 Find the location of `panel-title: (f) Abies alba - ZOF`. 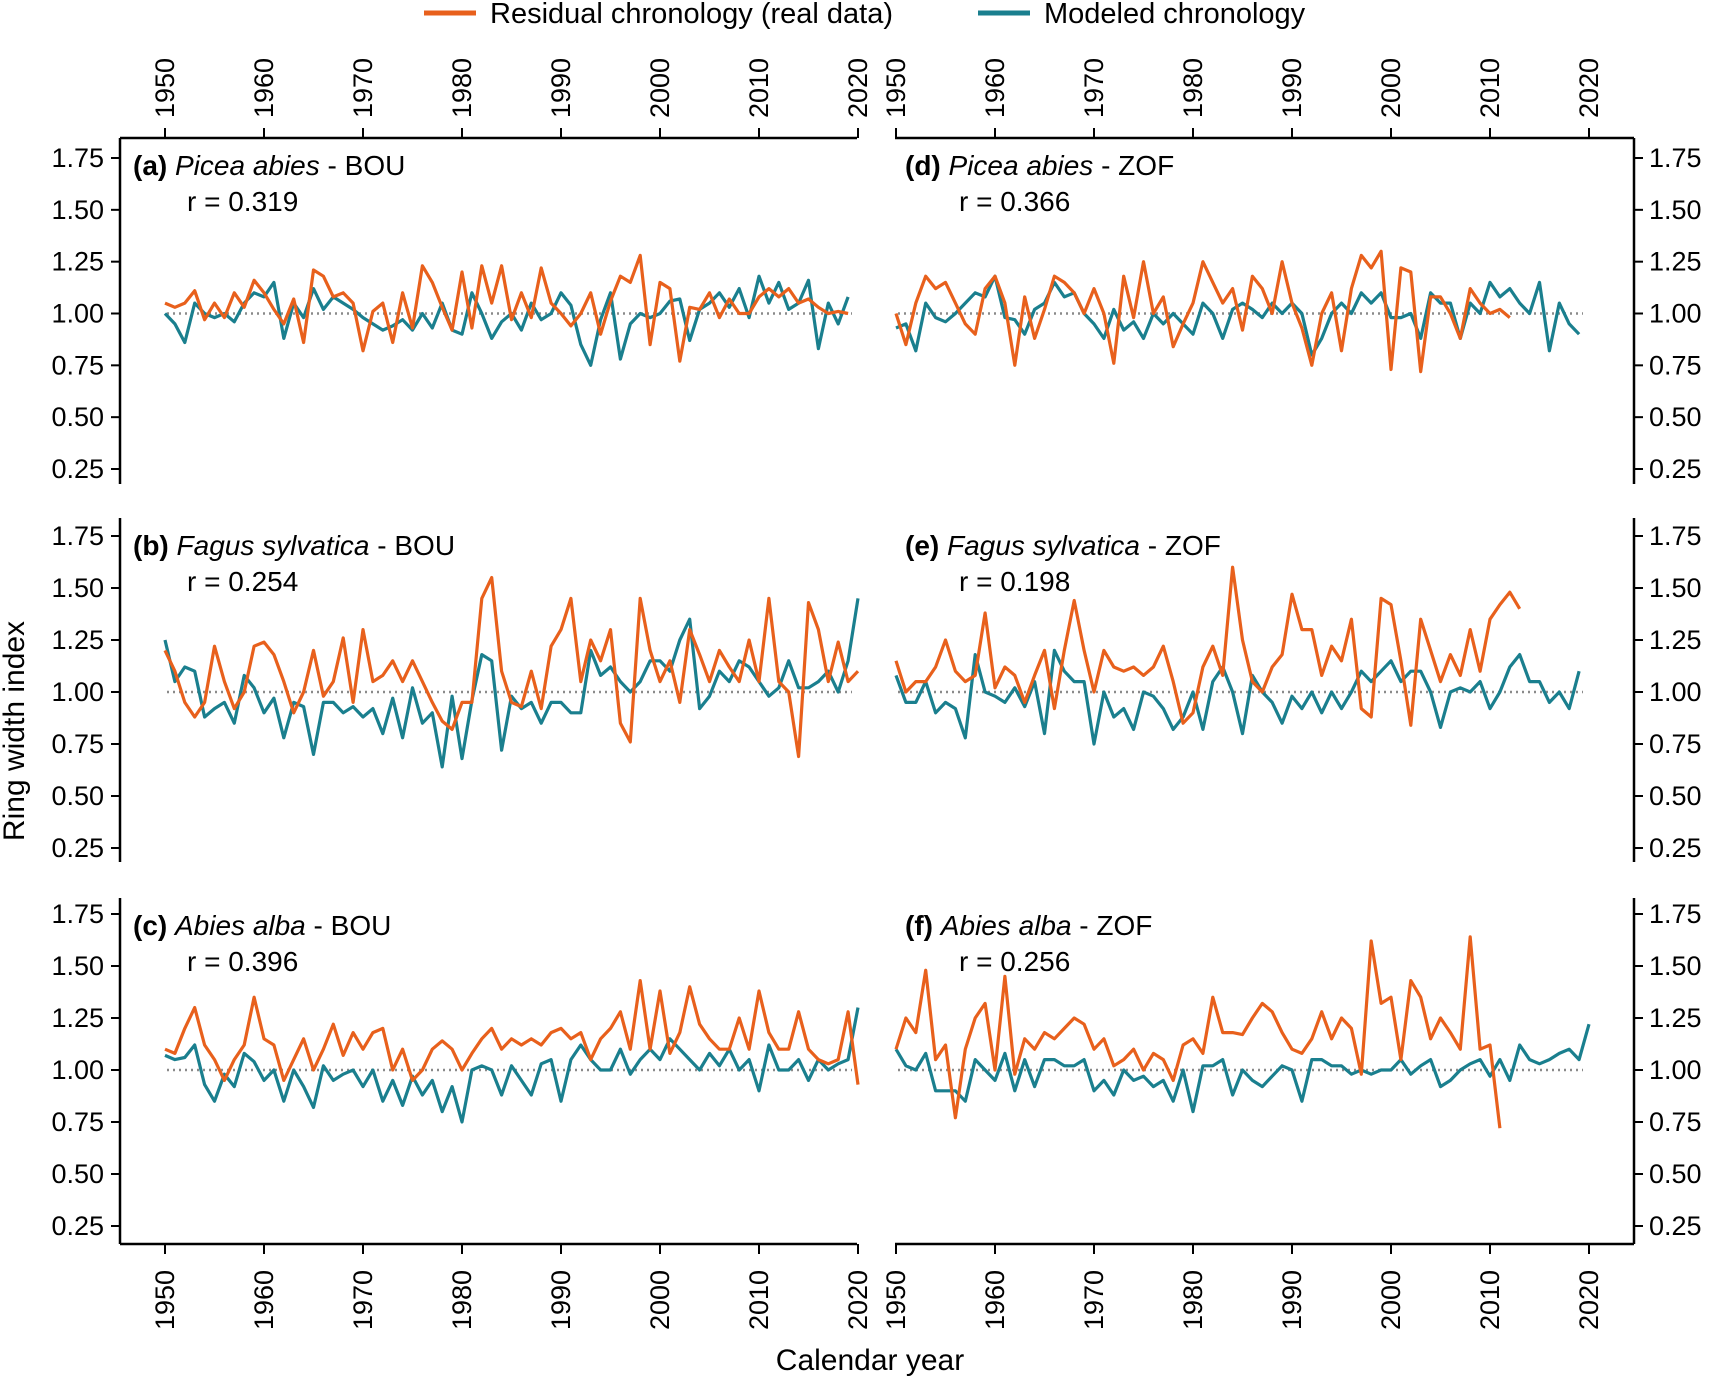

panel-title: (f) Abies alba - ZOF is located at coordinates (1028, 925).